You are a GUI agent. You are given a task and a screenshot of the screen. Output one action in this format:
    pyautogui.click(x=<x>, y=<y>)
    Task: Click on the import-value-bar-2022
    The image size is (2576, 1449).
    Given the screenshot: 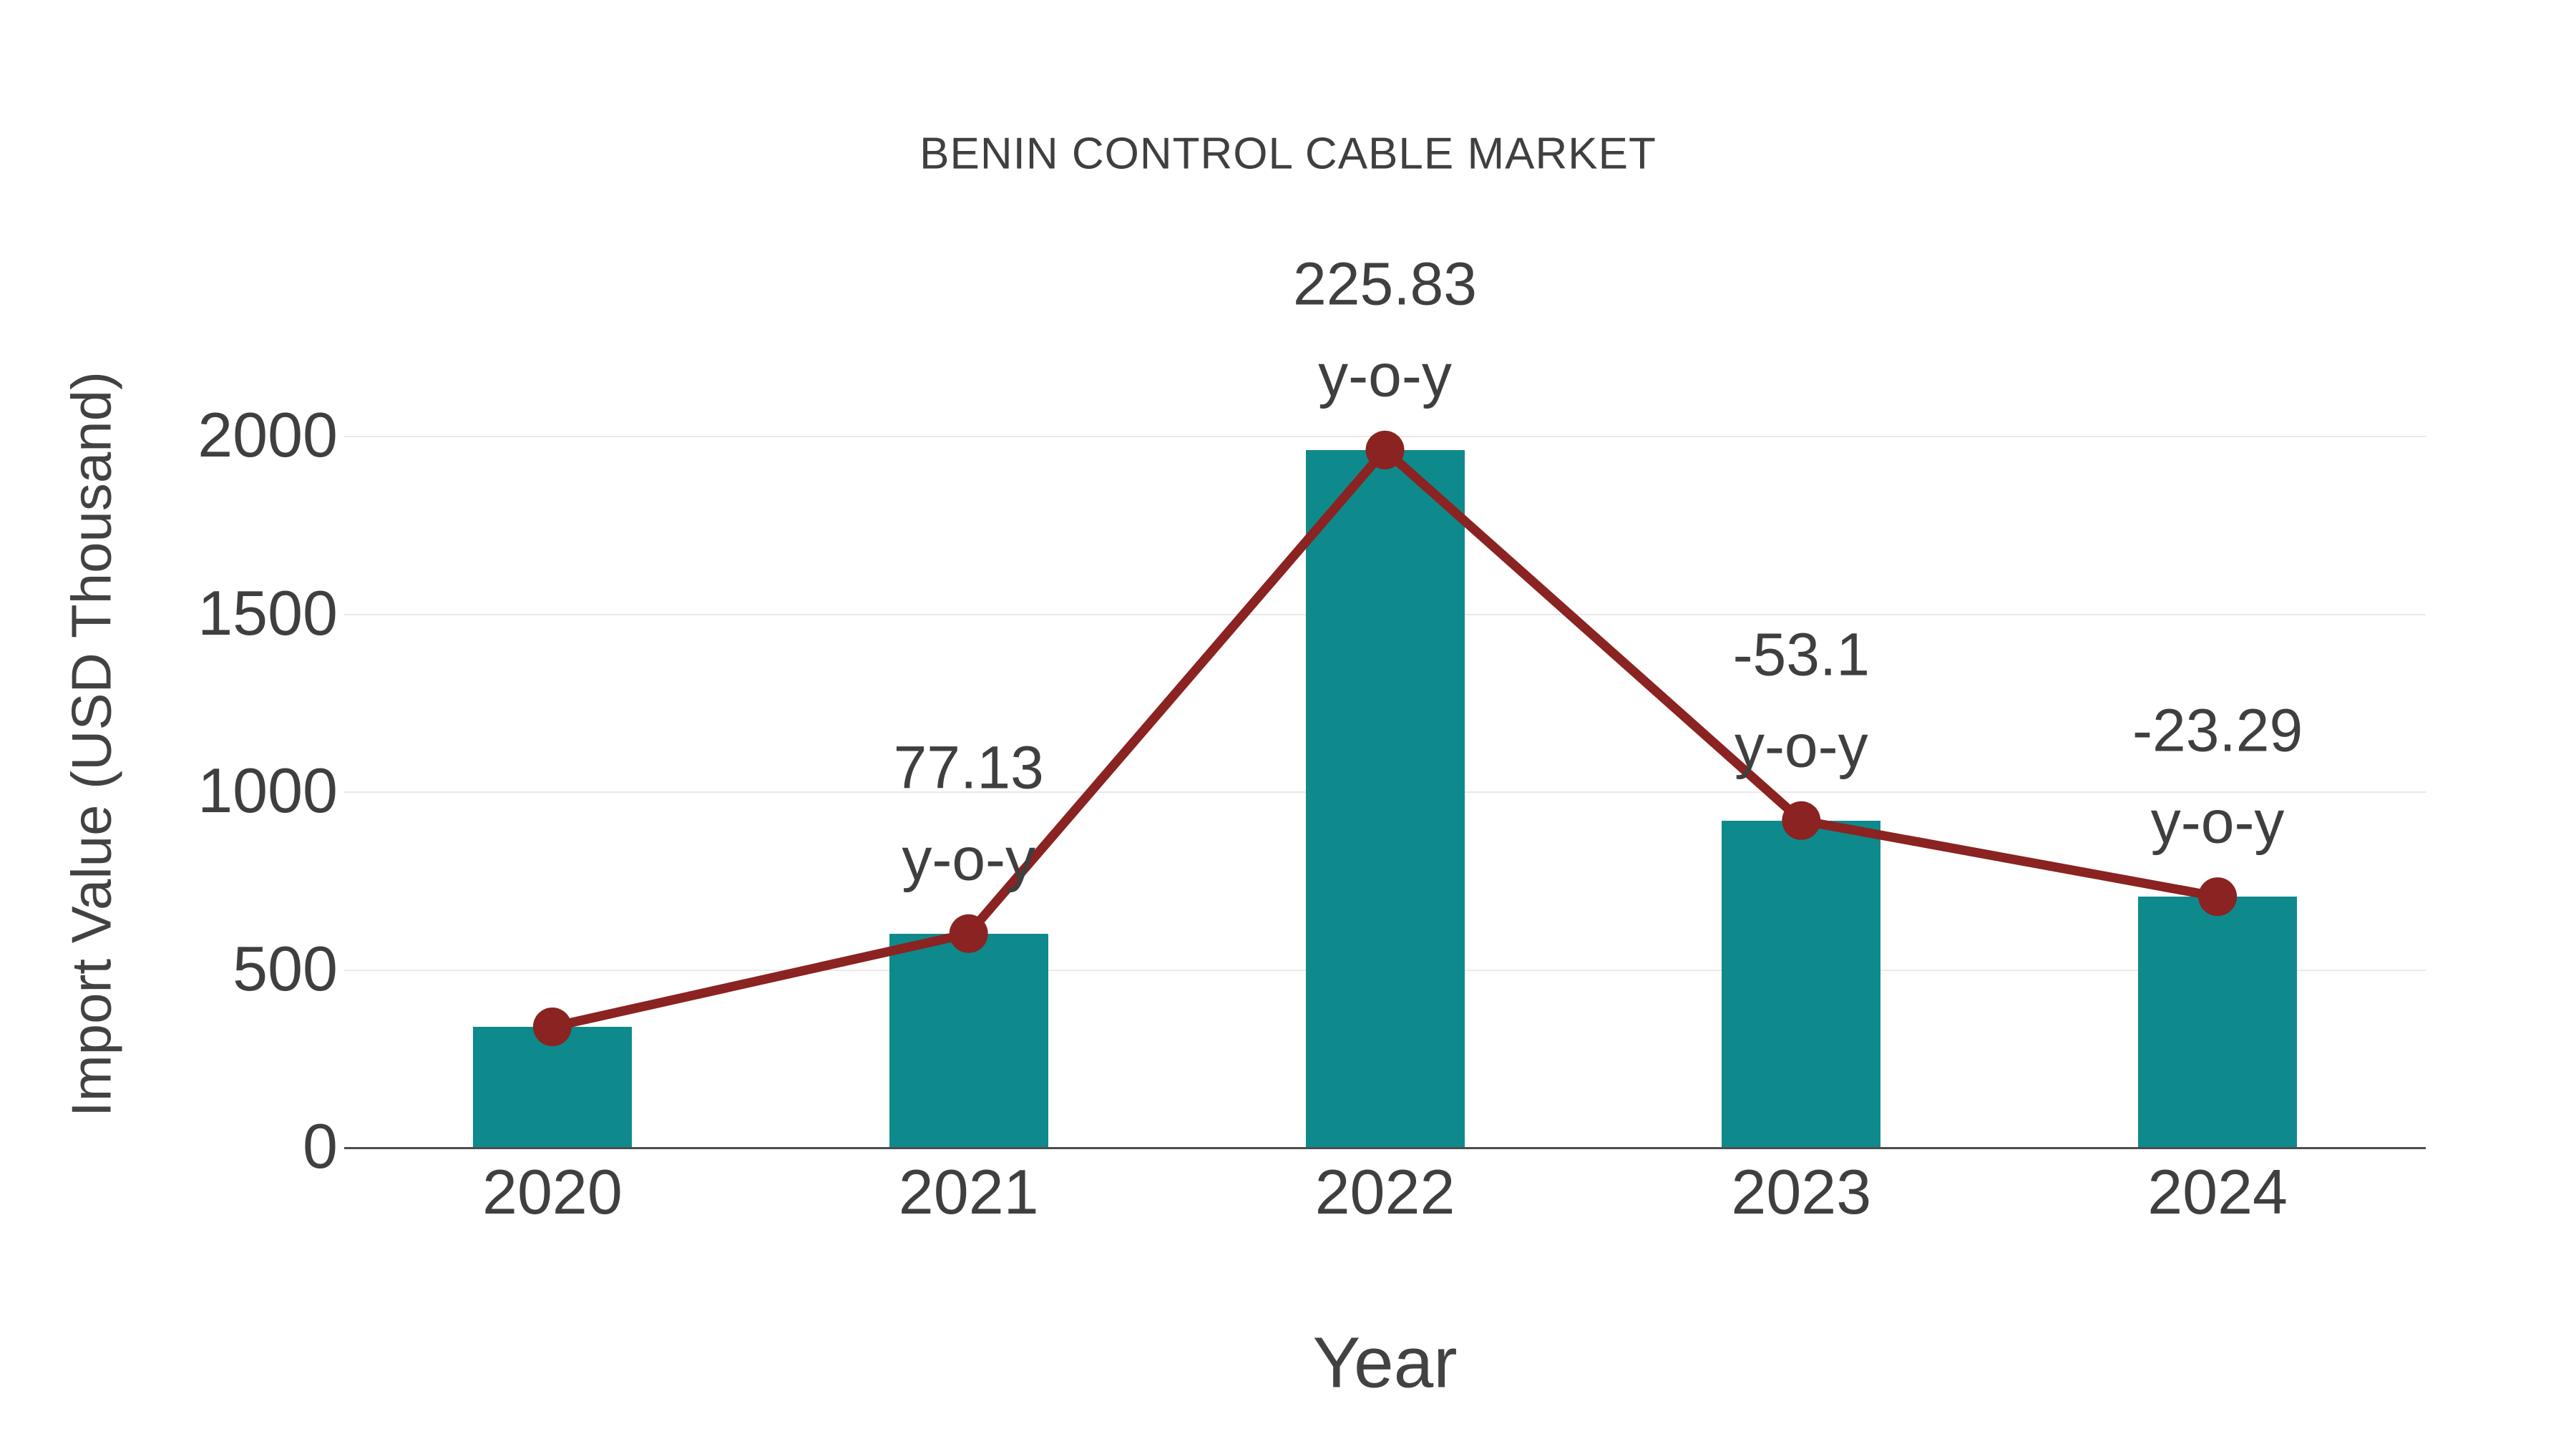 What is the action you would take?
    pyautogui.click(x=1385, y=798)
    